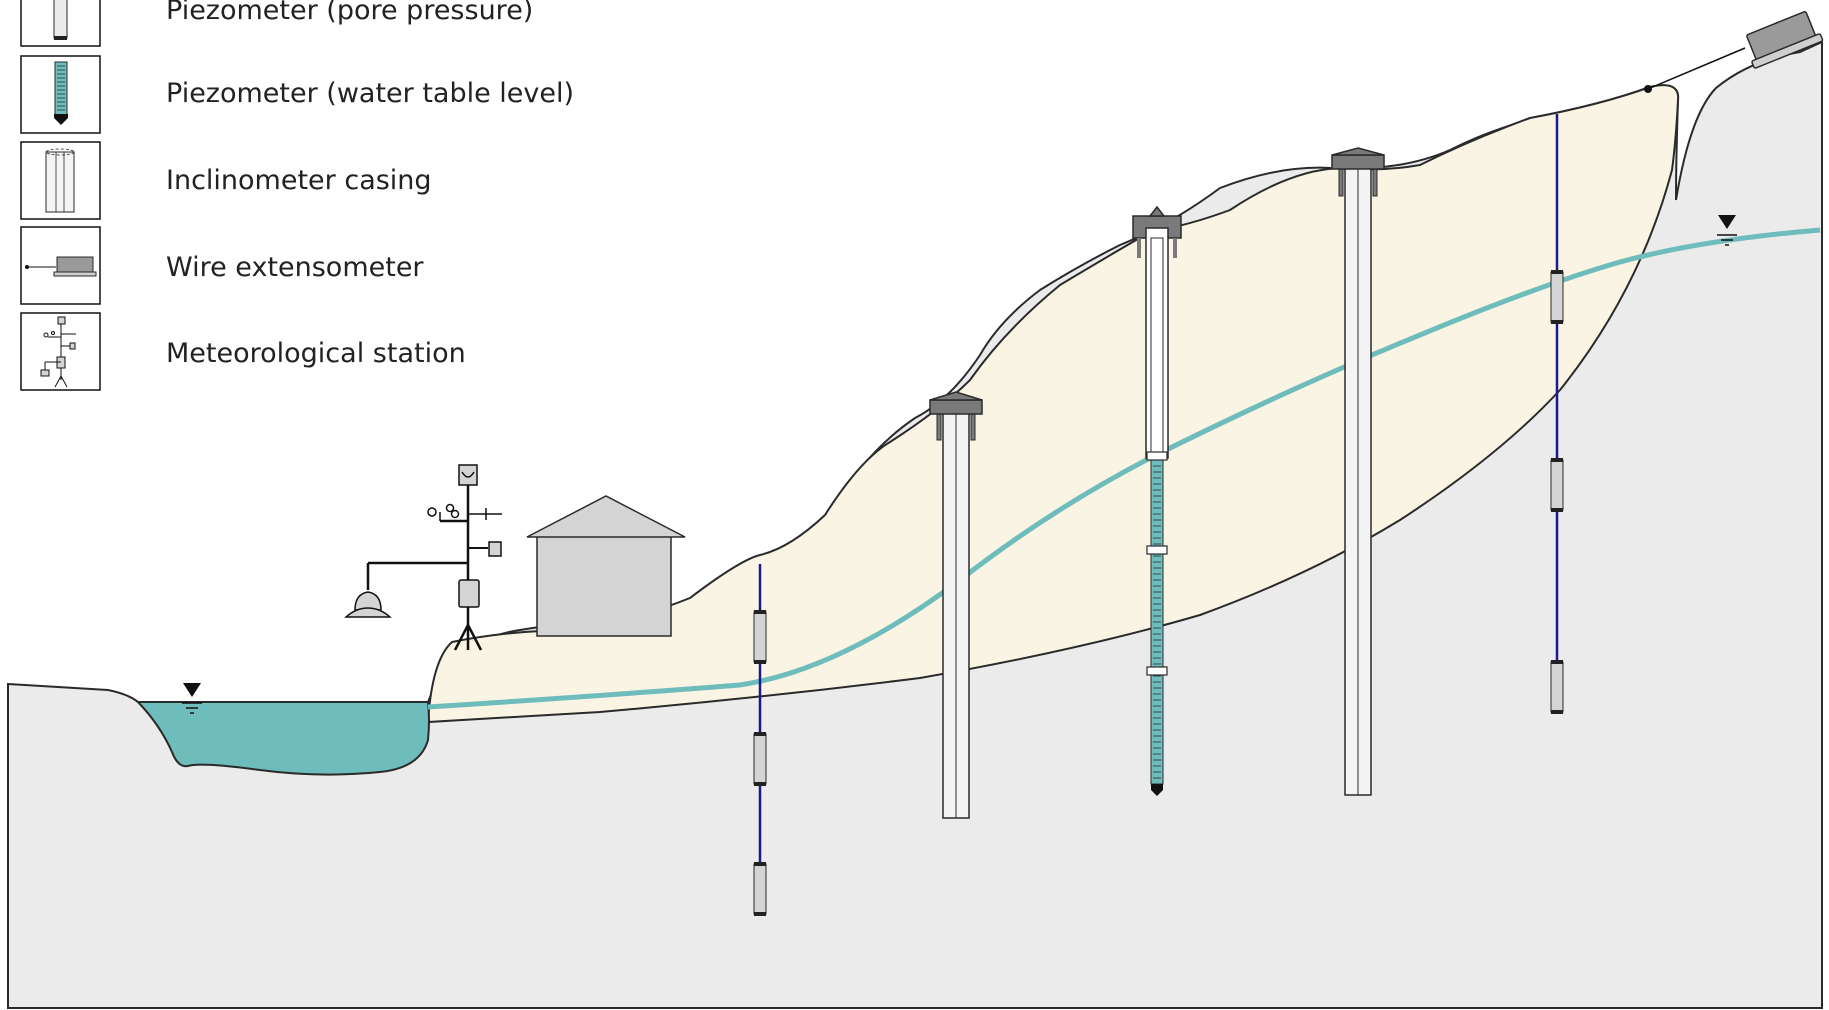  What do you see at coordinates (1734, 52) in the screenshot?
I see `wire-extensometer` at bounding box center [1734, 52].